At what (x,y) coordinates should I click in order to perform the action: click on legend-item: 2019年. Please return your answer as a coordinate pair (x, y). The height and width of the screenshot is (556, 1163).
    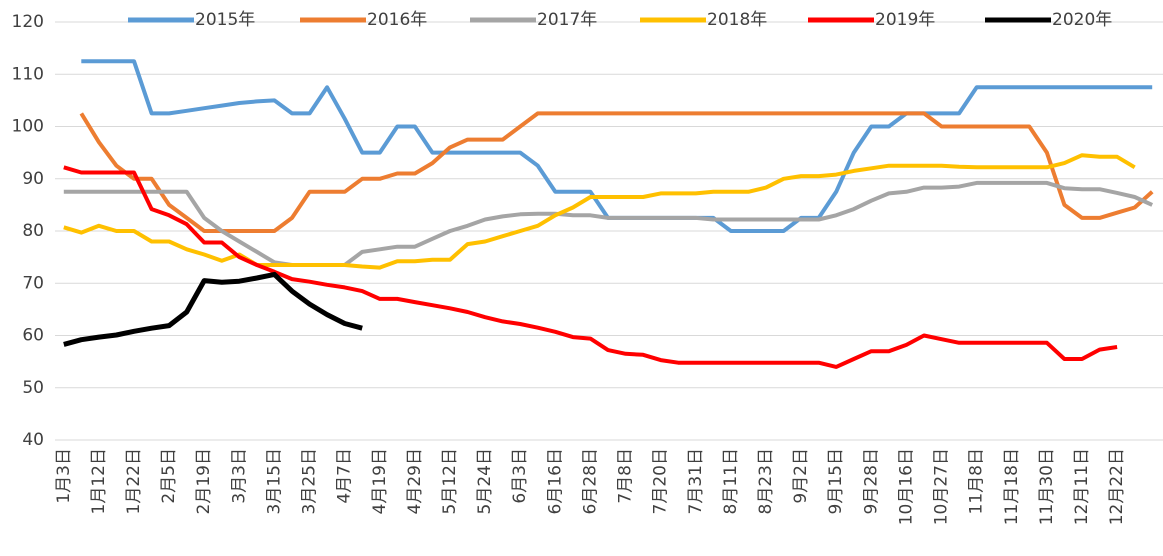
    Looking at the image, I should click on (871, 20).